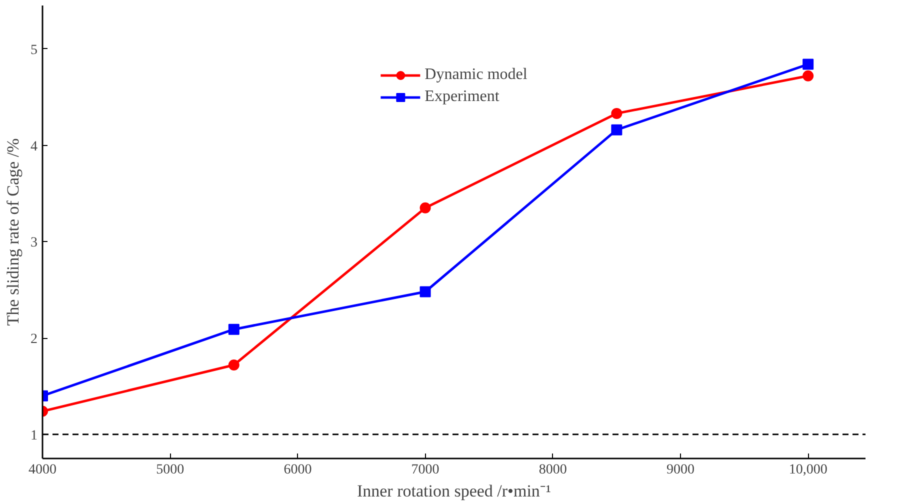 The height and width of the screenshot is (503, 905). Describe the element at coordinates (680, 470) in the screenshot. I see `x-tick-label: 9000` at that location.